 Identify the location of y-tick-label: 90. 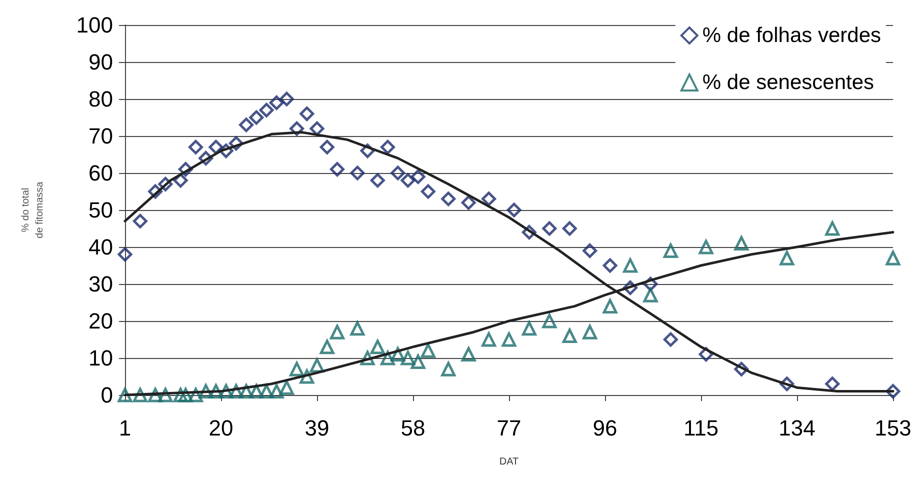
(100, 62).